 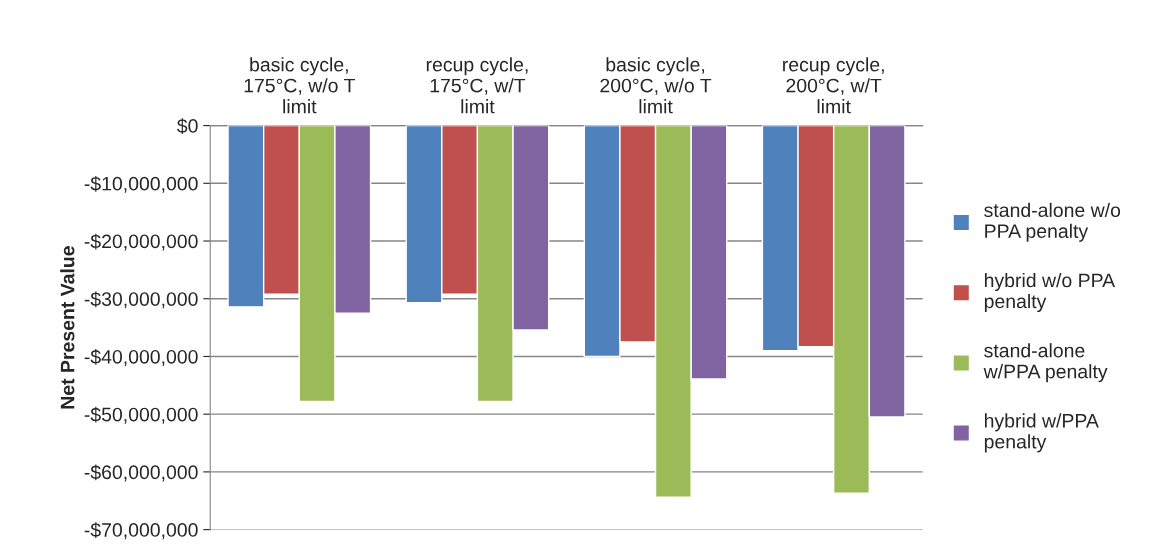 What do you see at coordinates (141, 300) in the screenshot?
I see `y-tick-label: -$30,000,000` at bounding box center [141, 300].